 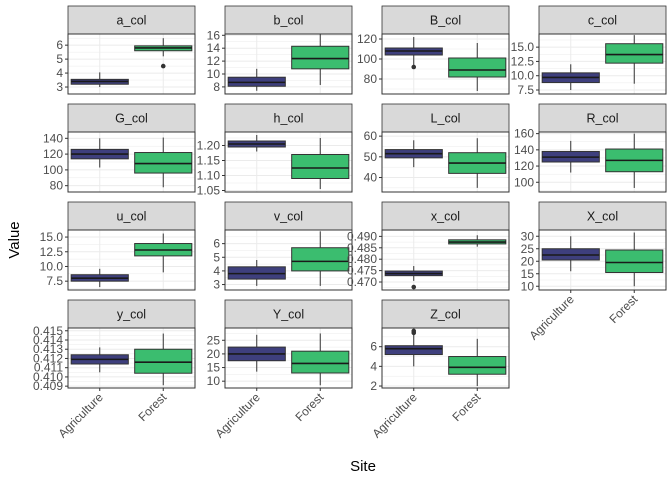 I want to click on y-tick-label: 0.480, so click(x=362, y=259).